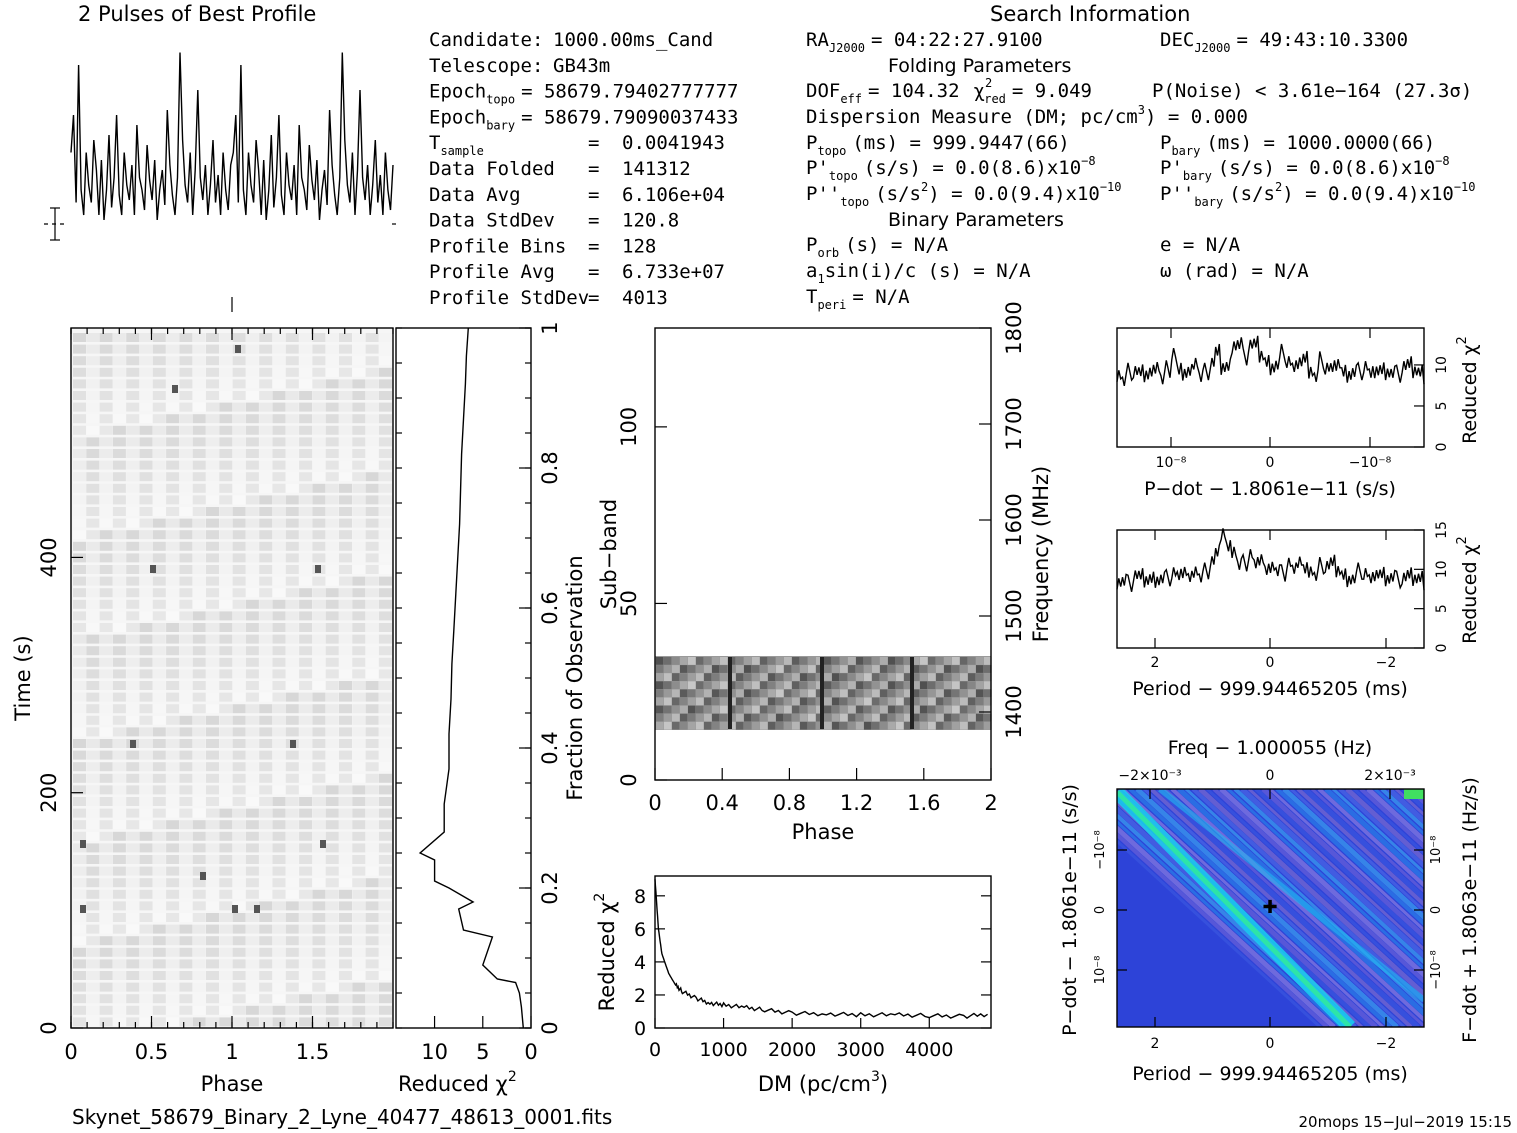  I want to click on dm-x-tick-label: 4000, so click(929, 1050).